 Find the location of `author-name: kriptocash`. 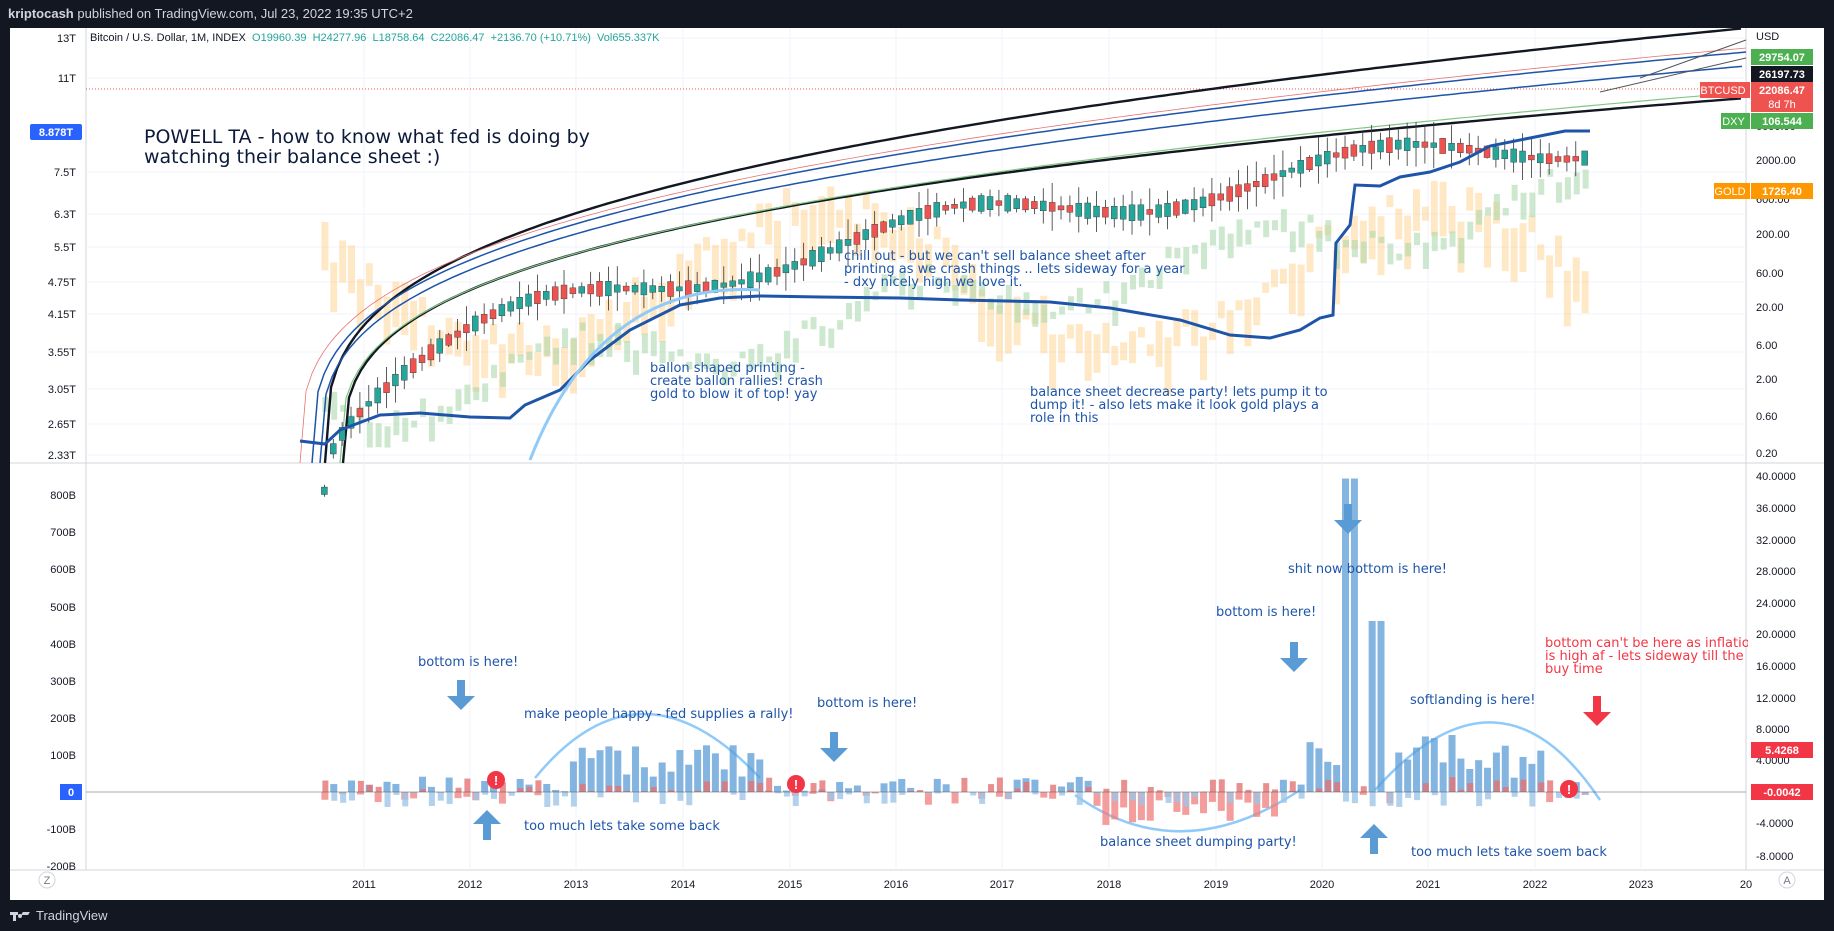

author-name: kriptocash is located at coordinates (41, 13).